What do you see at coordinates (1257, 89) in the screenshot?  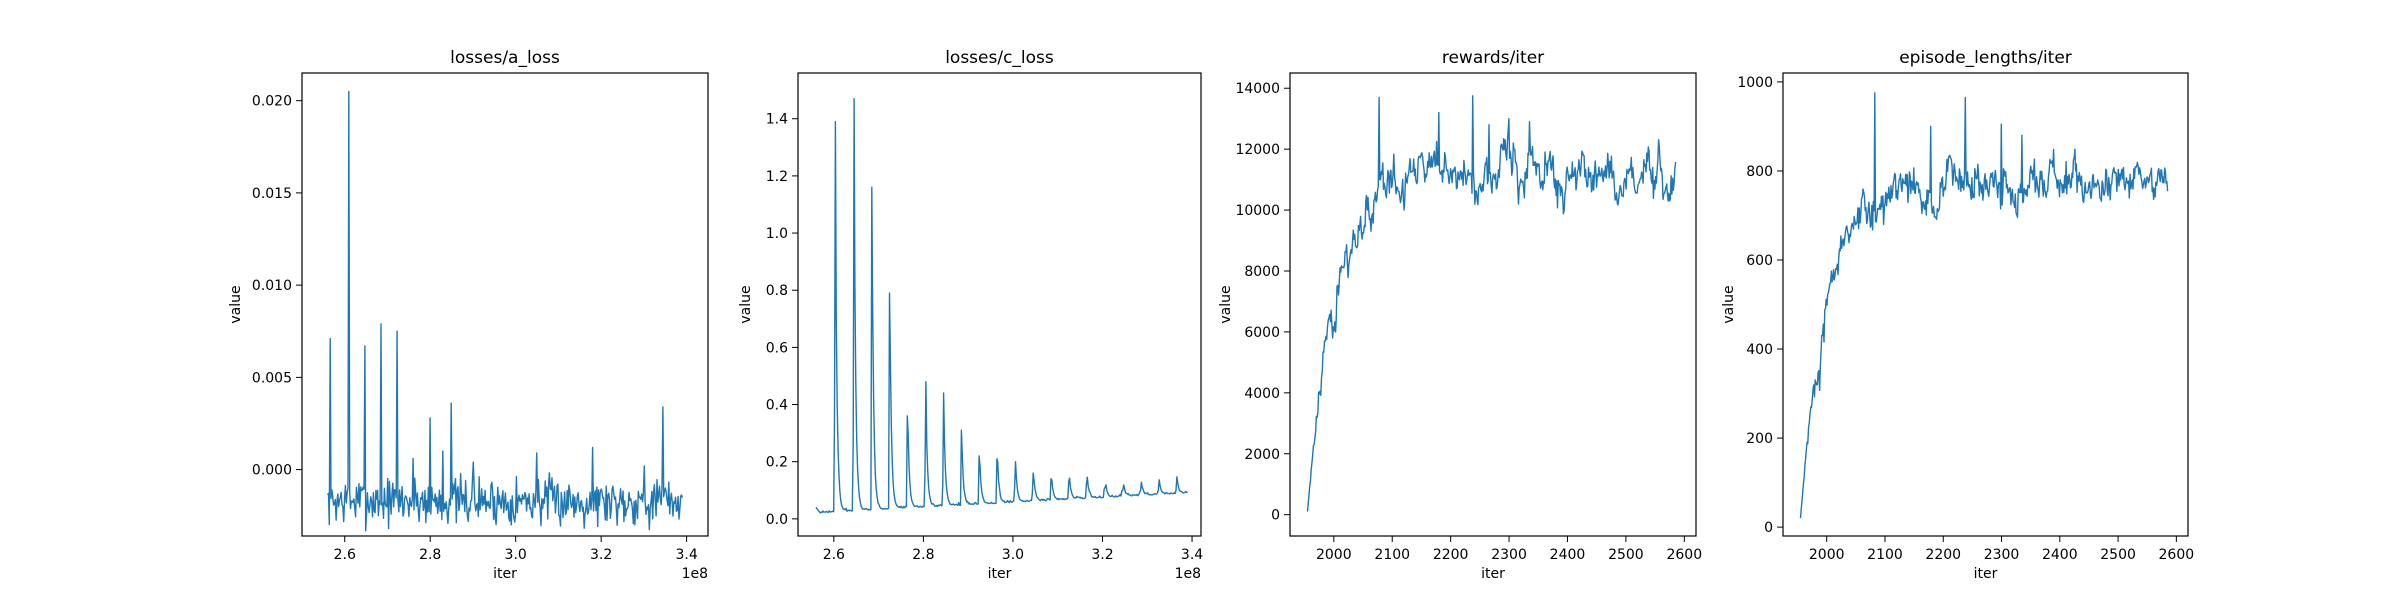 I see `y-tick-label: 14000` at bounding box center [1257, 89].